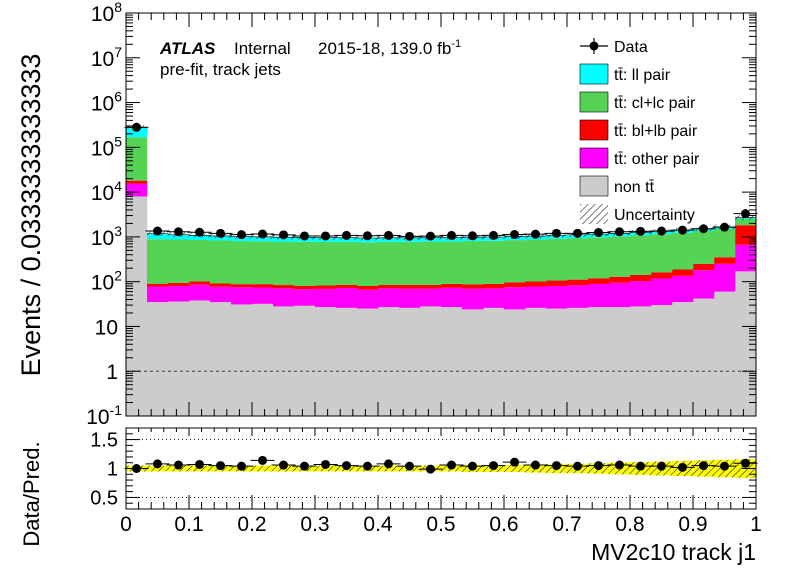 This screenshot has width=796, height=572. Describe the element at coordinates (378, 524) in the screenshot. I see `x-tick-label: 0.4` at that location.